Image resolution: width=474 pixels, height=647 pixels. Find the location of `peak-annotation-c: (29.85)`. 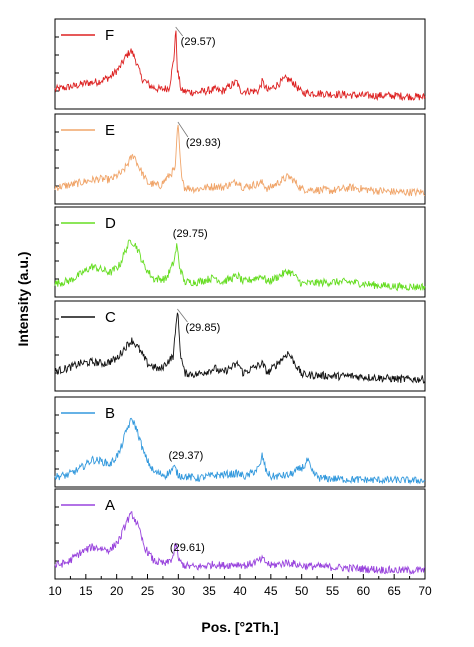

peak-annotation-c: (29.85) is located at coordinates (202, 328).